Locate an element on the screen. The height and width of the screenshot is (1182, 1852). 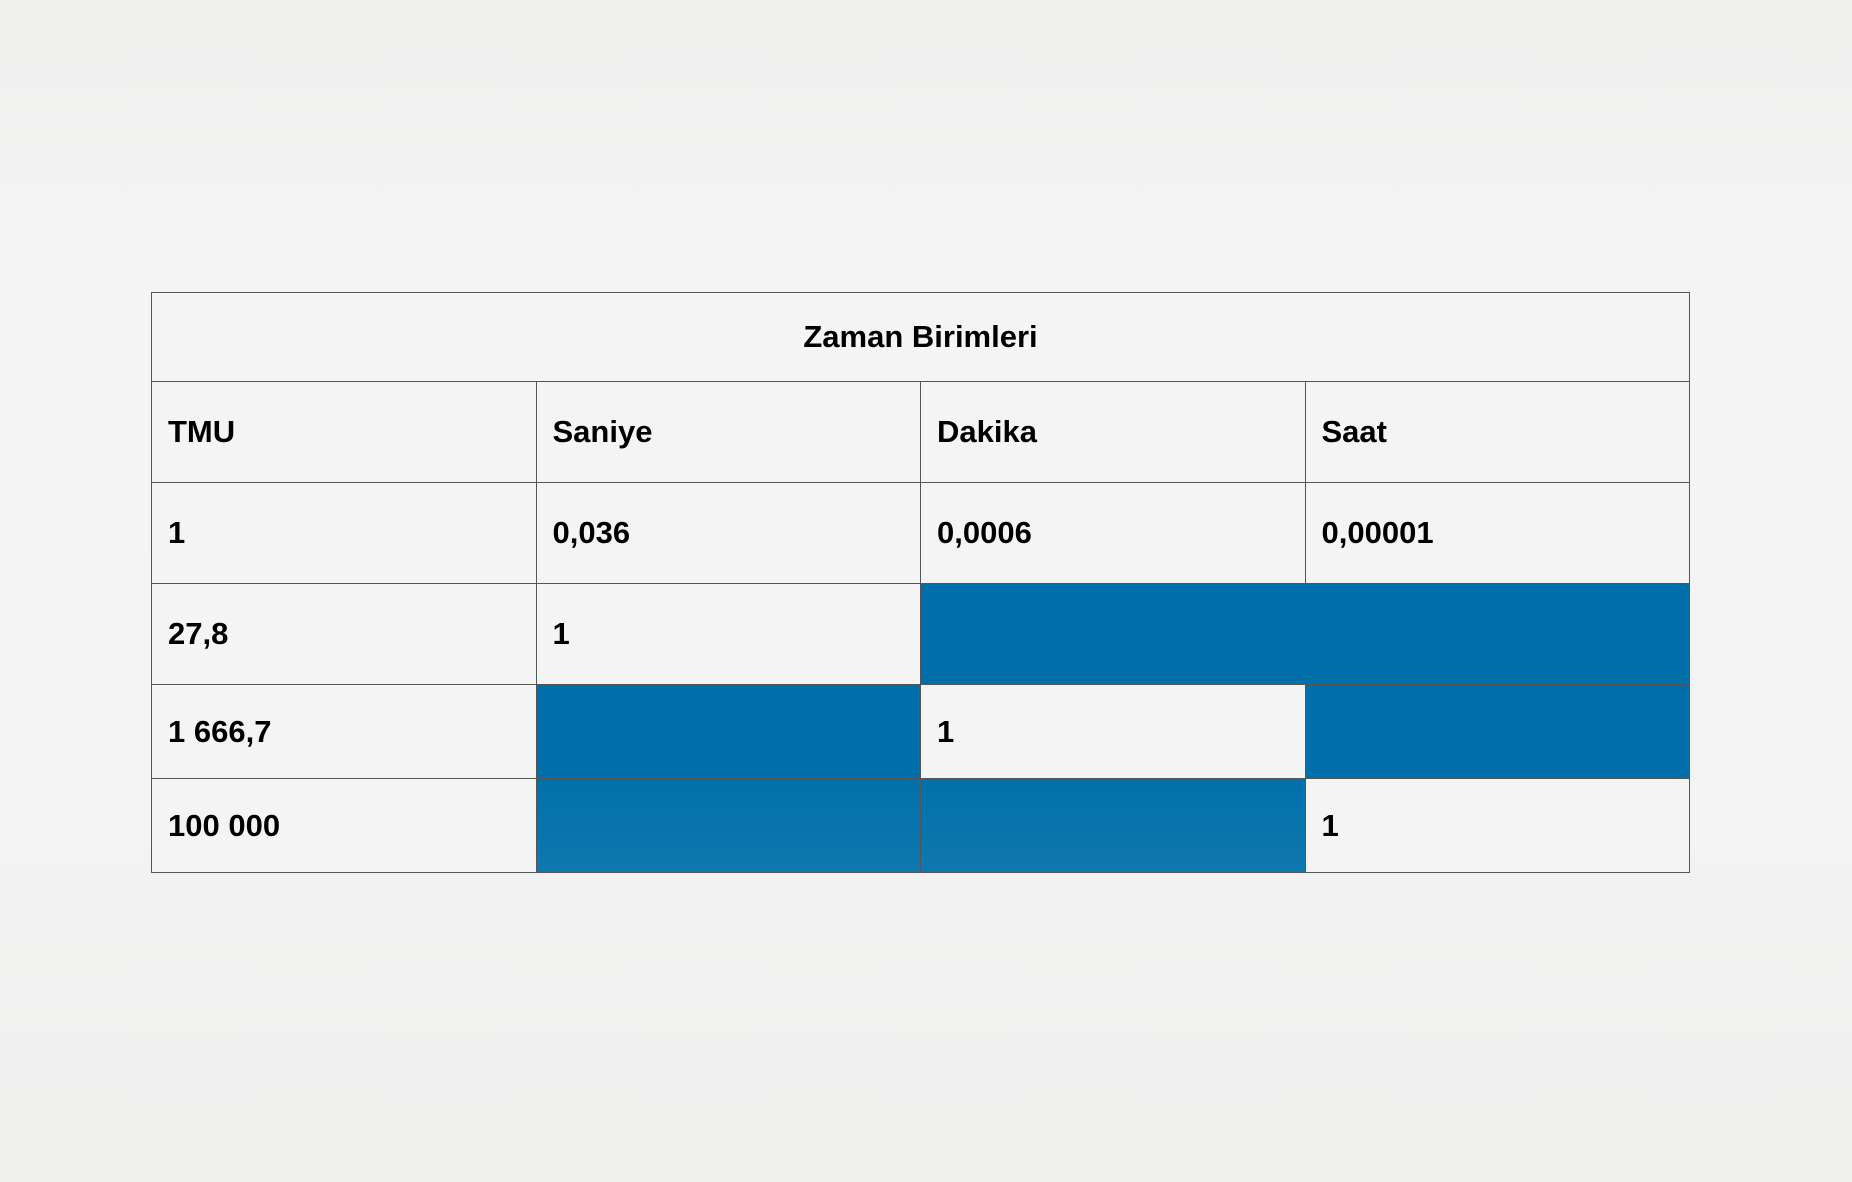
table-cell: 27,8 is located at coordinates (344, 634).